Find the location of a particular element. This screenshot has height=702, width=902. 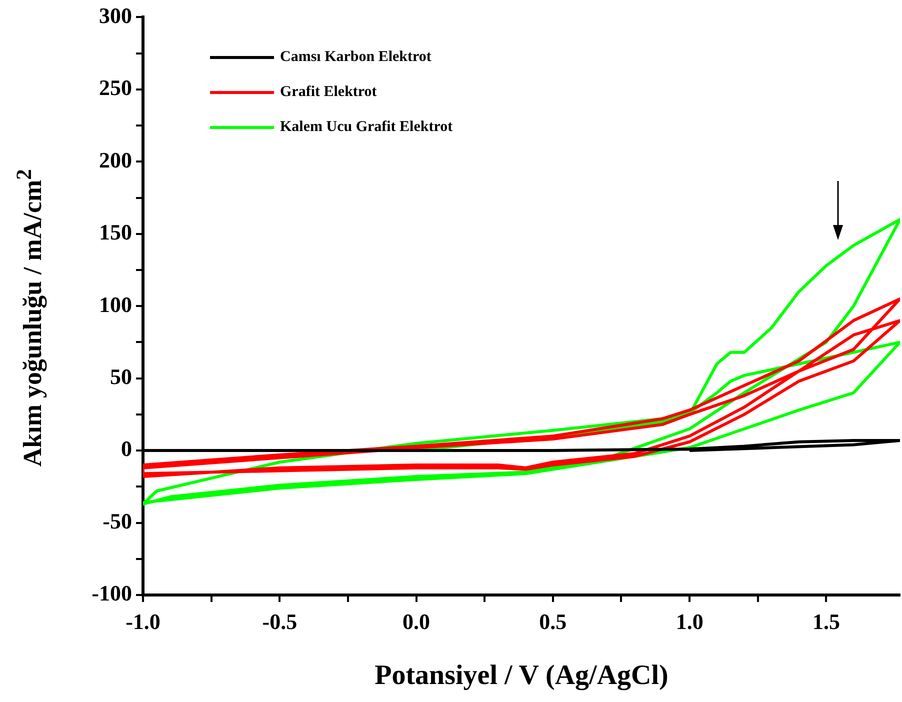

x-tick-label: 1.0 is located at coordinates (690, 621).